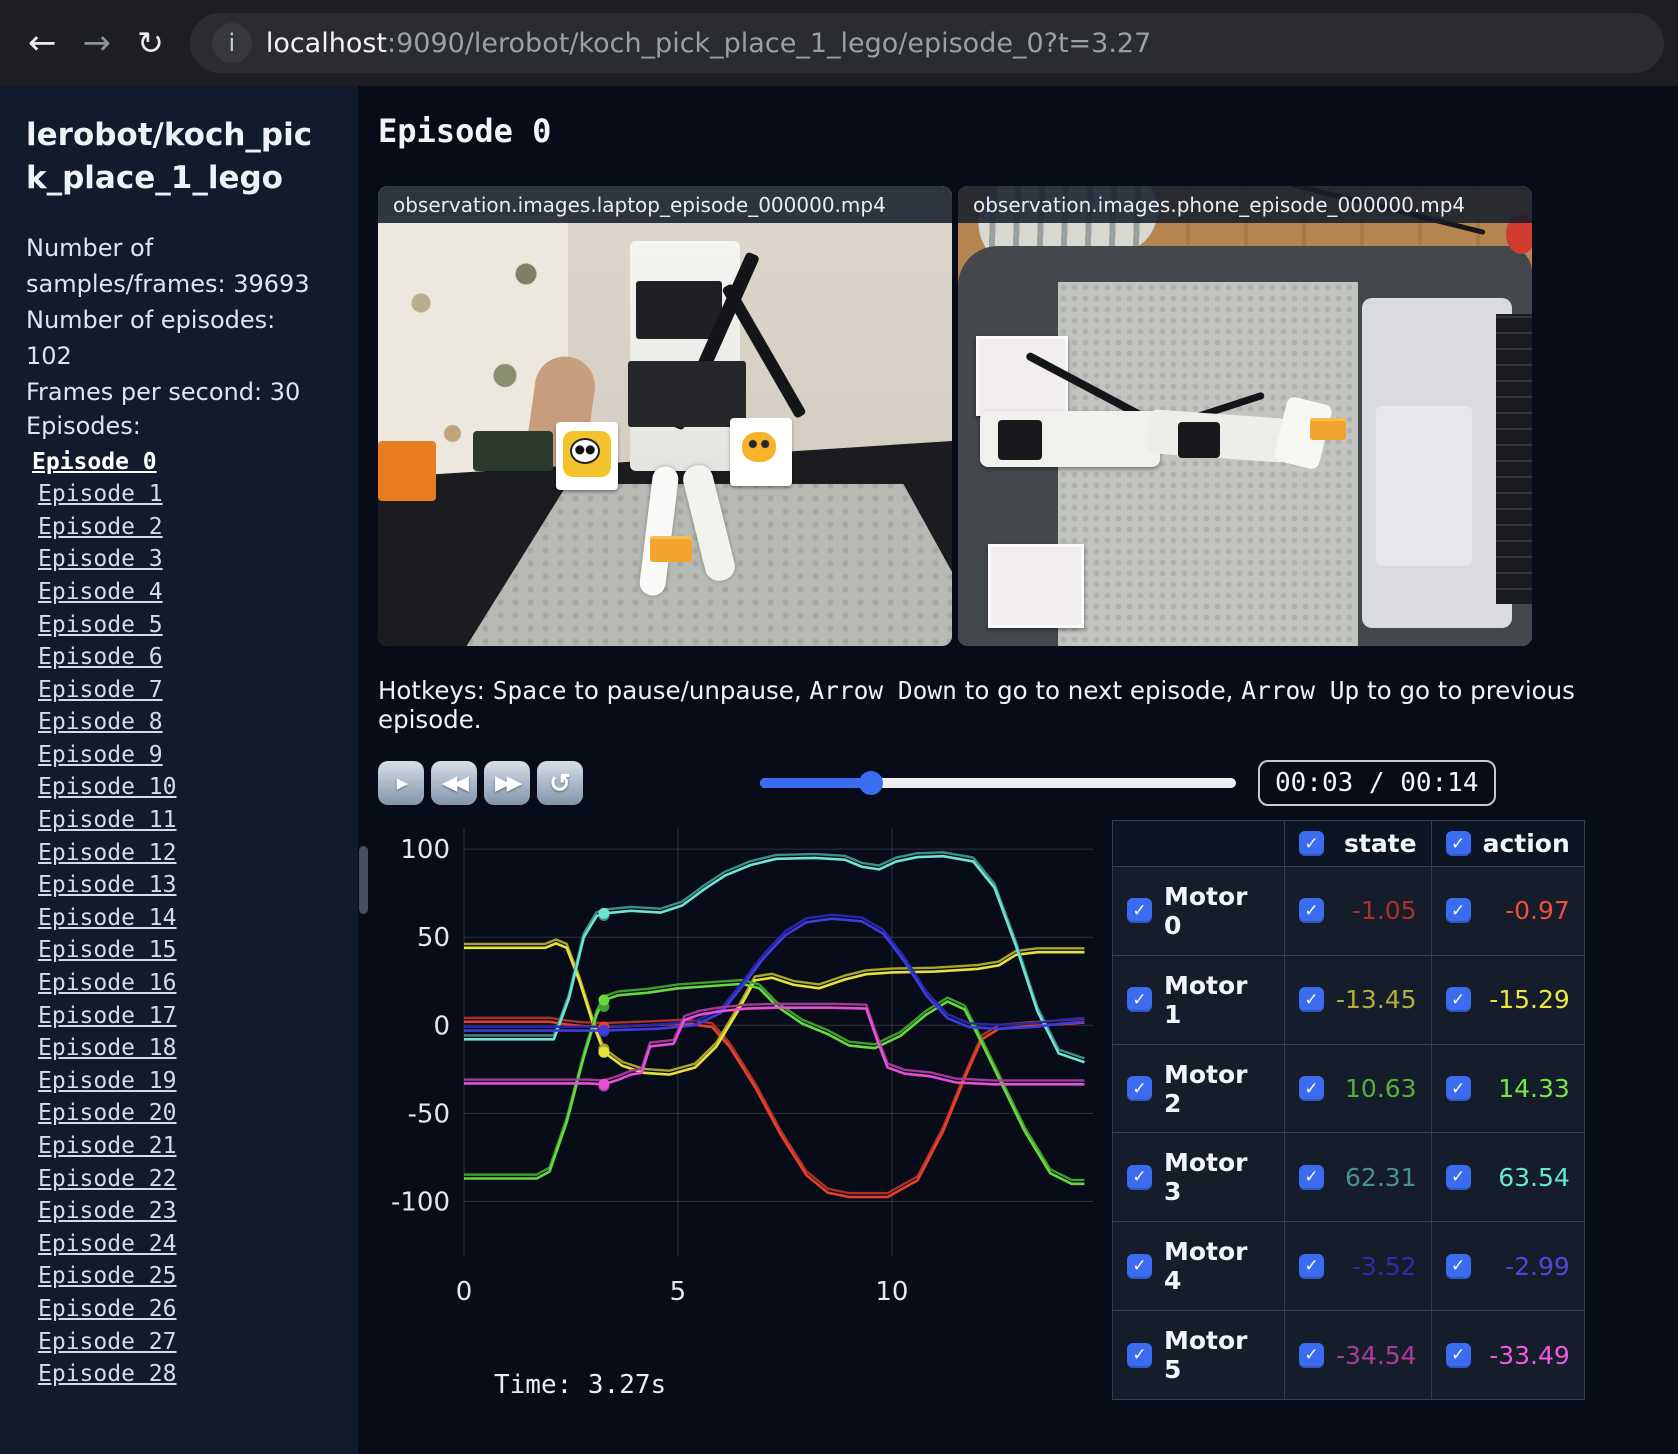 The image size is (1678, 1454). I want to click on back-icon: ←, so click(42, 43).